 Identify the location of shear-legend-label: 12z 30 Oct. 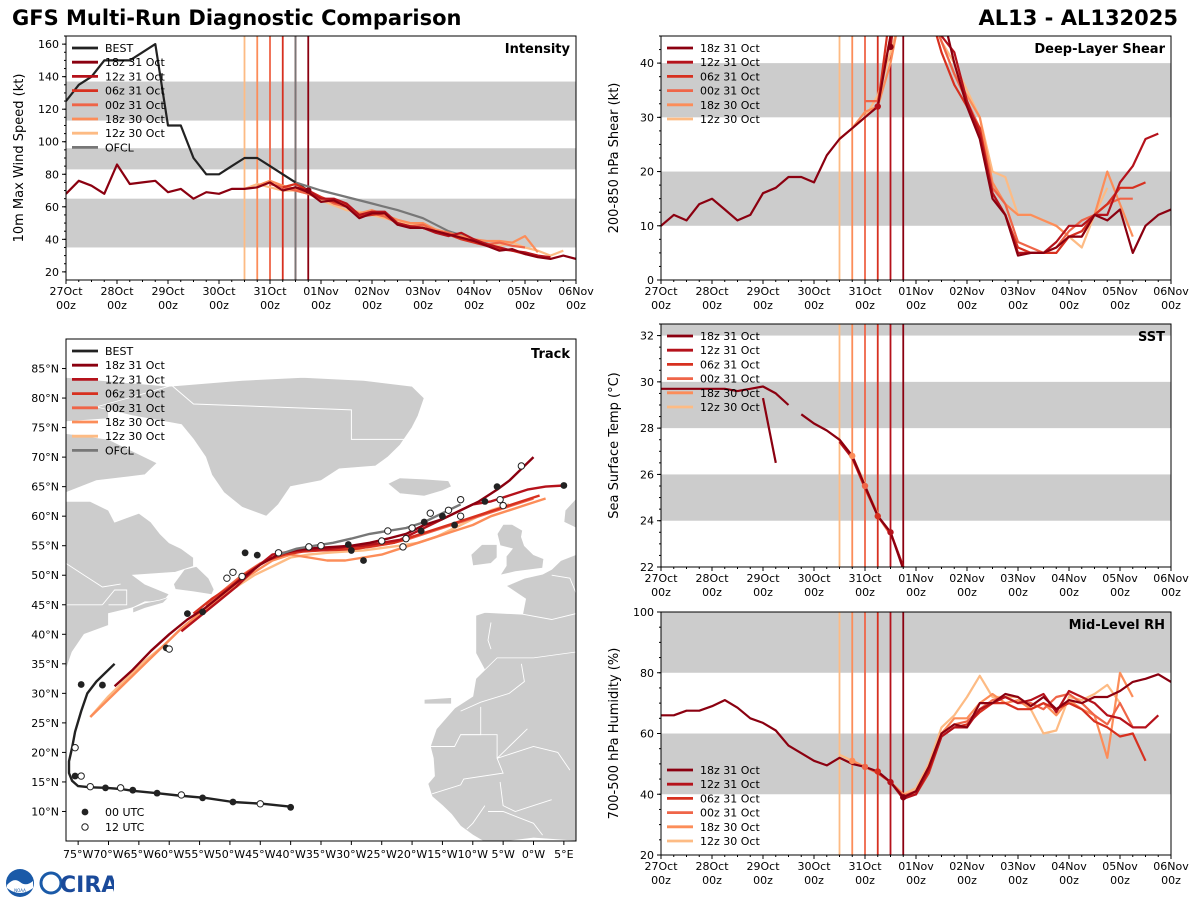
(730, 119).